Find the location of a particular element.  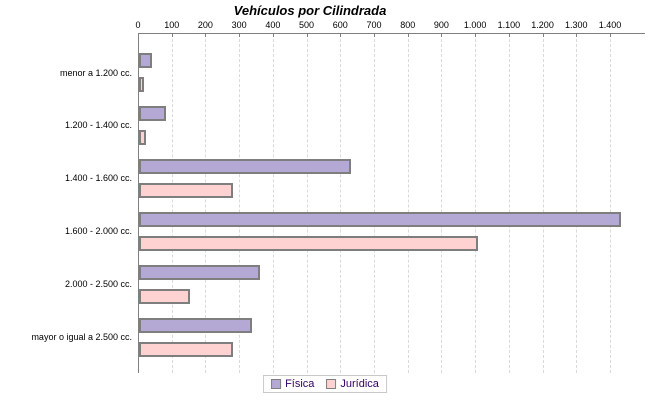

axis-tick-label: 1.300 is located at coordinates (576, 25).